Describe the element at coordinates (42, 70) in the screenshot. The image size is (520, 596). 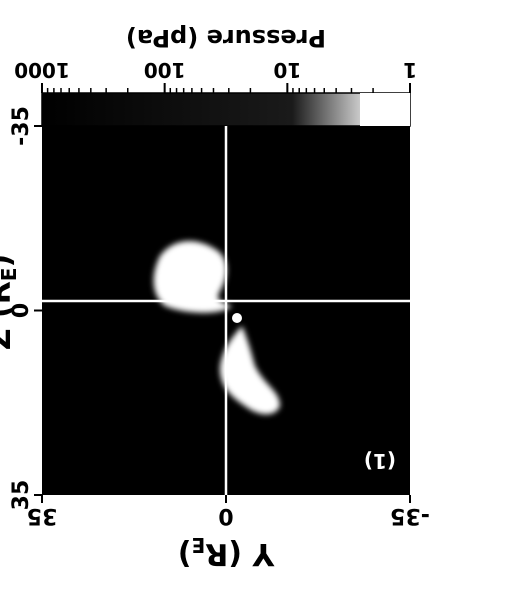
I see `colorbar-tick-label: 1000` at that location.